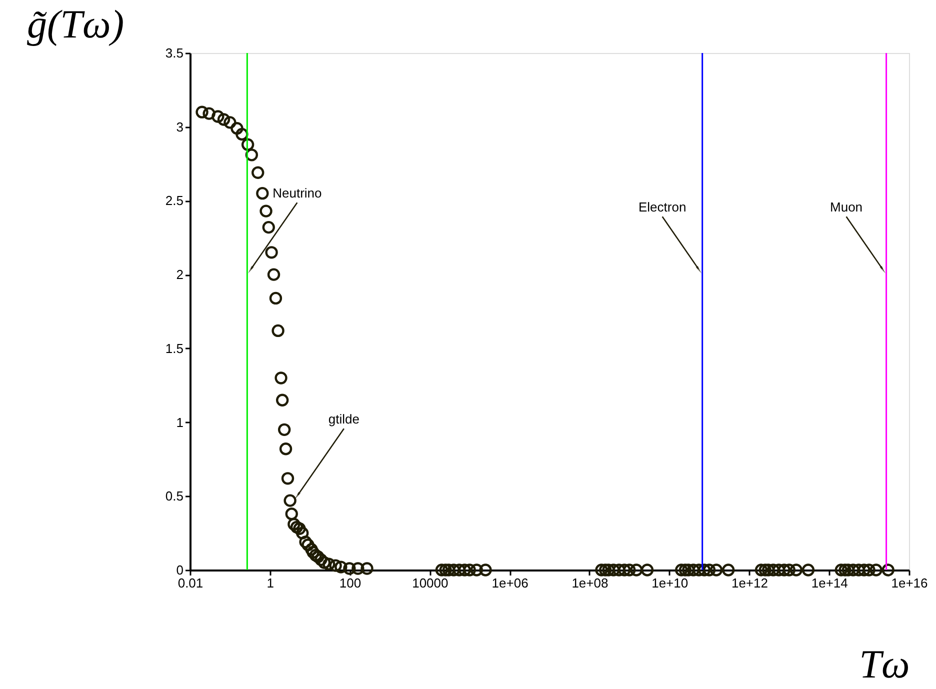 This screenshot has width=936, height=689. What do you see at coordinates (884, 664) in the screenshot?
I see `x-axis-title: Tω` at bounding box center [884, 664].